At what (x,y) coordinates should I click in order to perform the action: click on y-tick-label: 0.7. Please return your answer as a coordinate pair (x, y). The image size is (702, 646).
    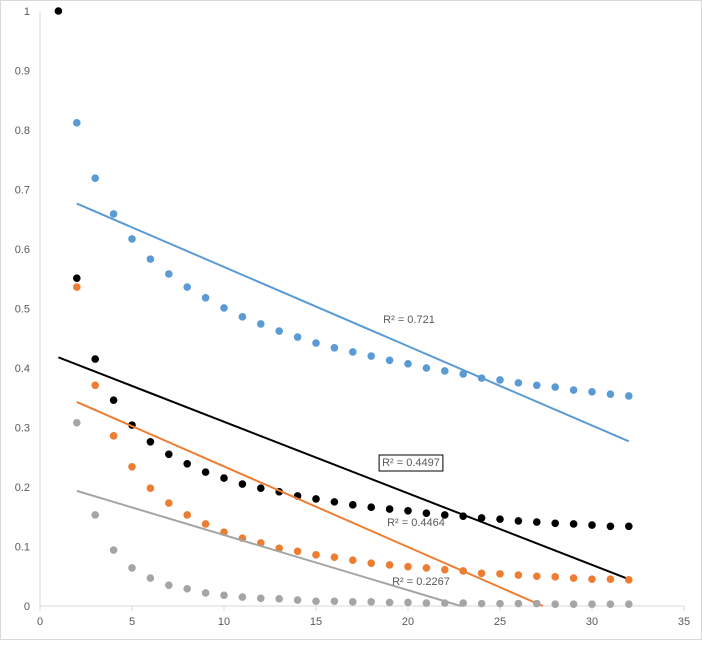
    Looking at the image, I should click on (22, 191).